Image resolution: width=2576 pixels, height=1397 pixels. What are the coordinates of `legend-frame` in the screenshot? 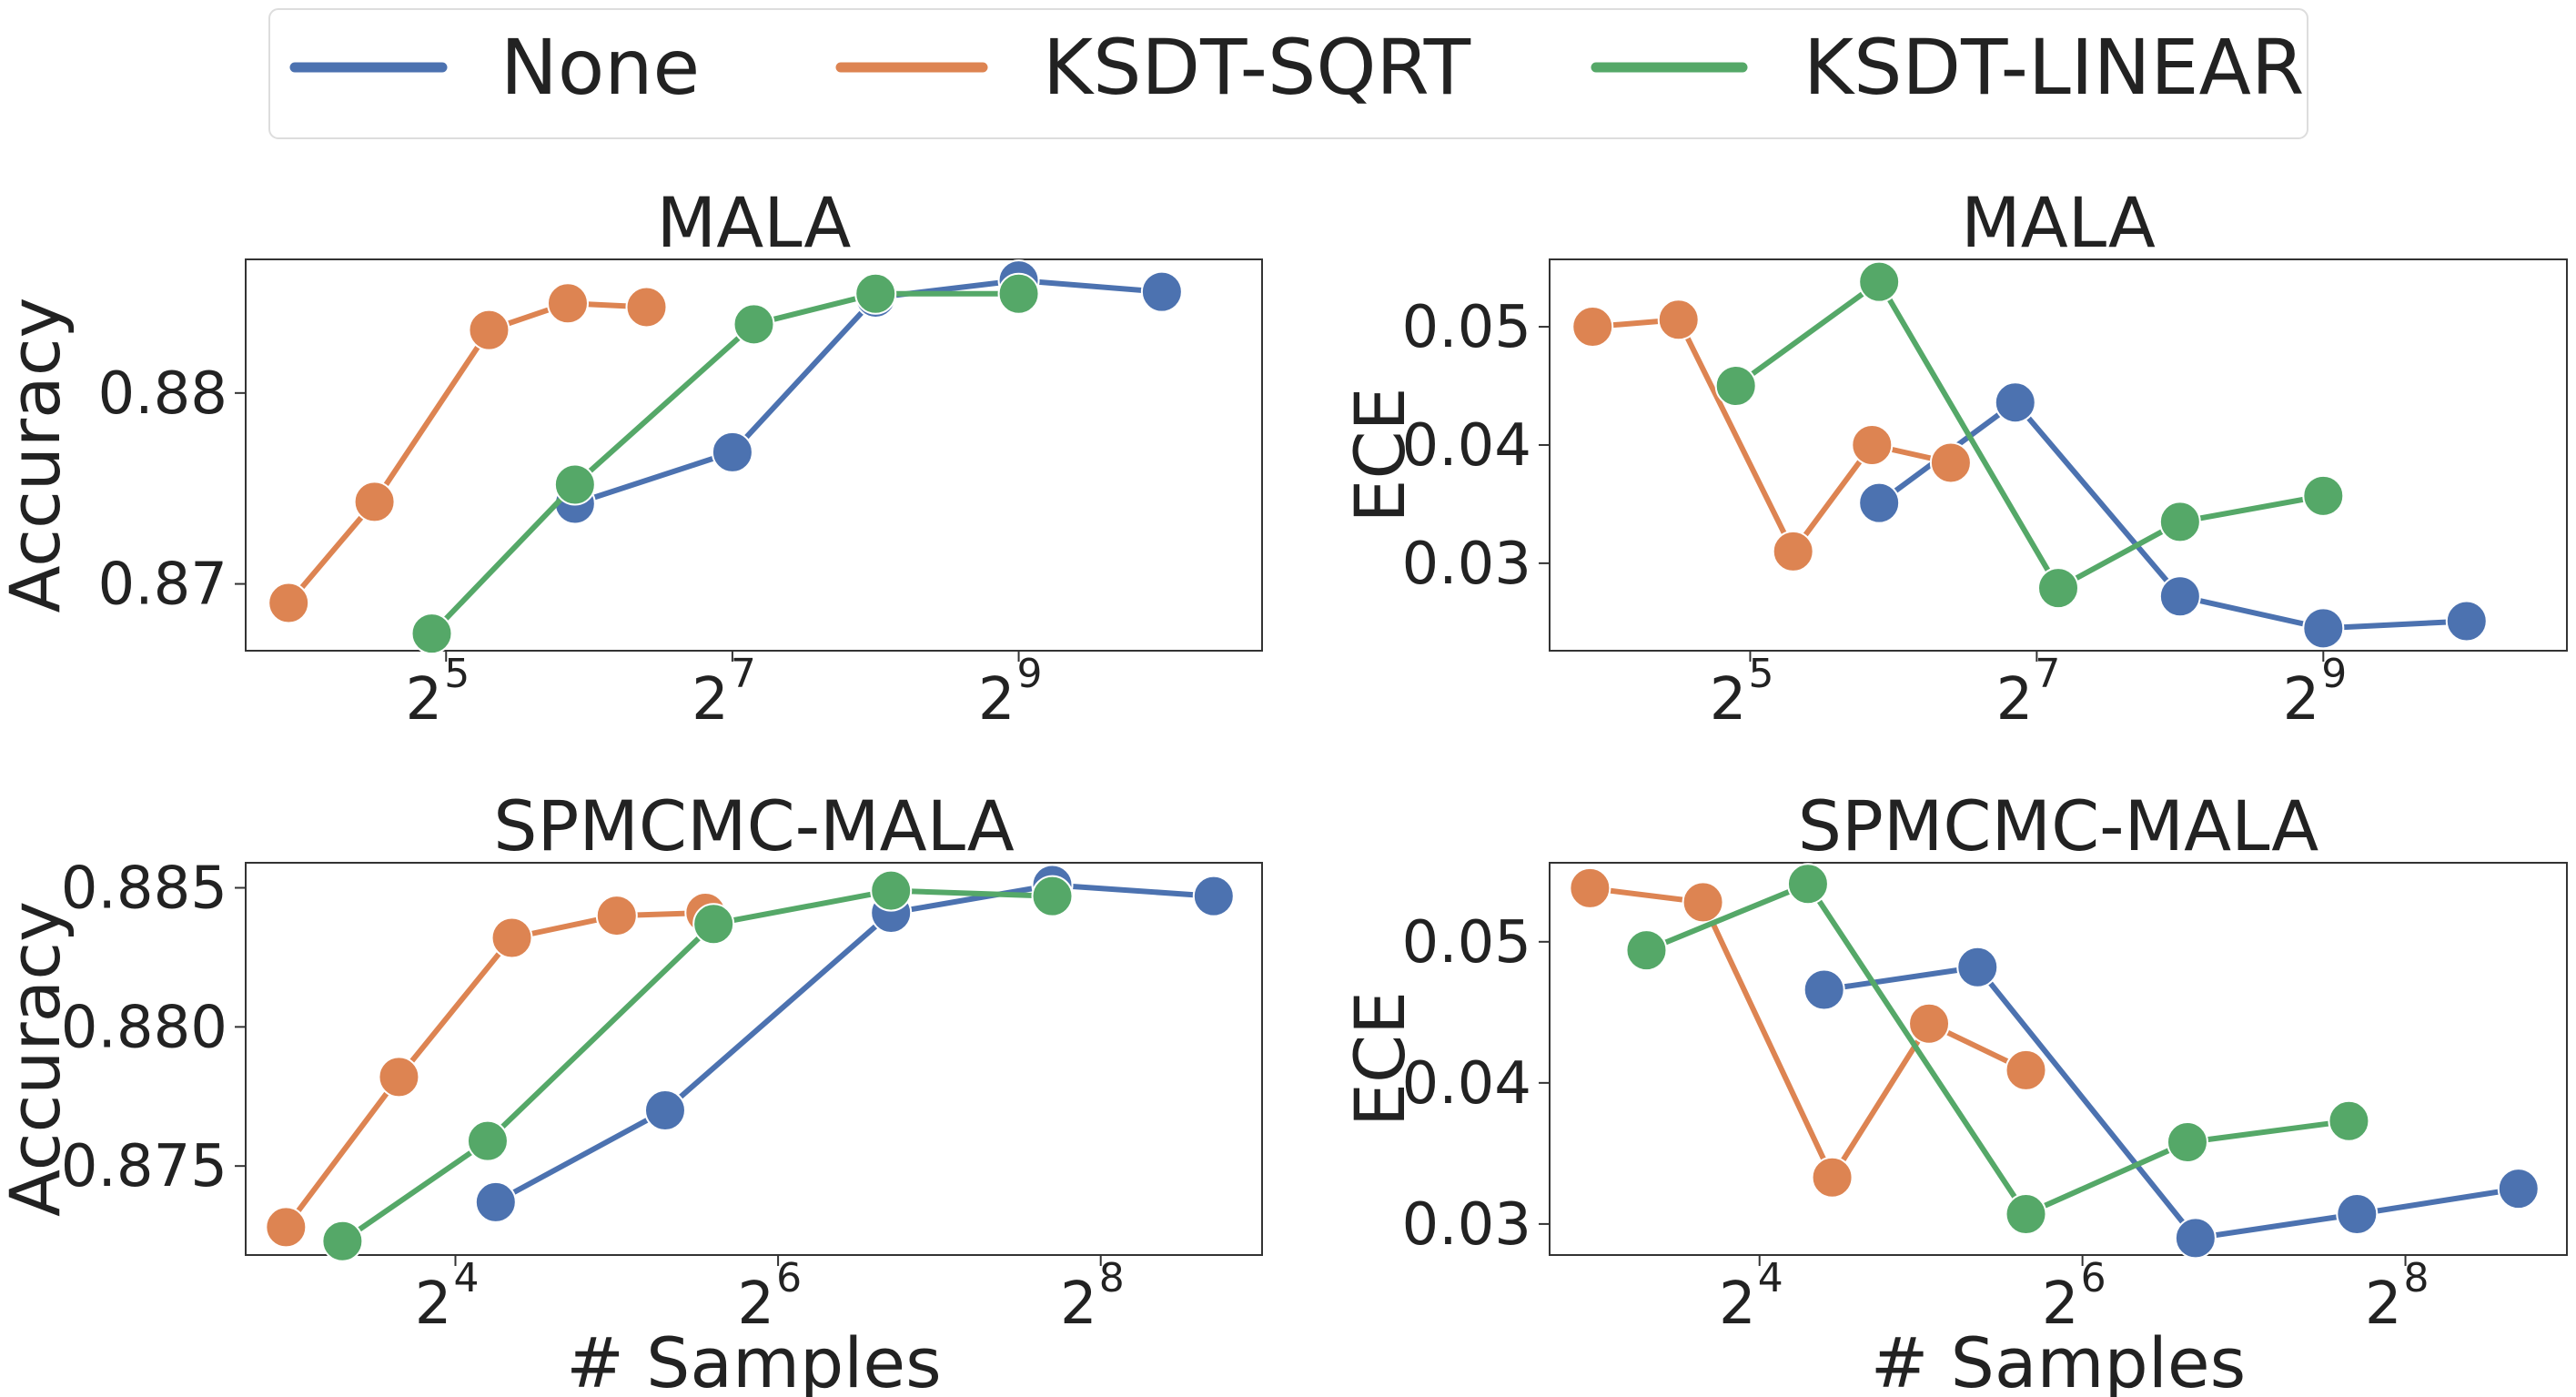 It's located at (1288, 73).